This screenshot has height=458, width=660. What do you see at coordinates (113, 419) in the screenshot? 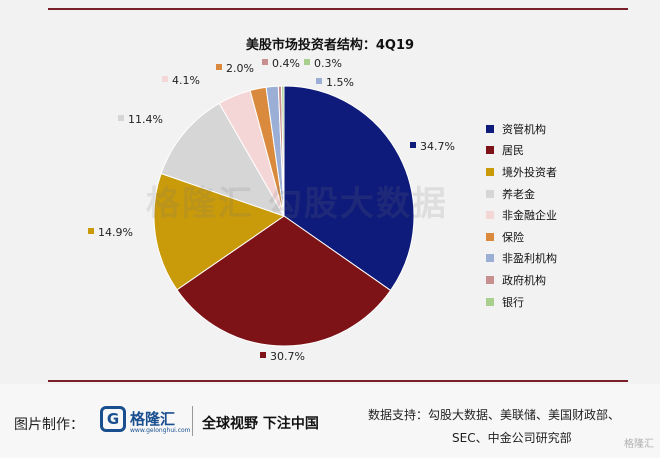
I see `gelonghui-logo-icon: G` at bounding box center [113, 419].